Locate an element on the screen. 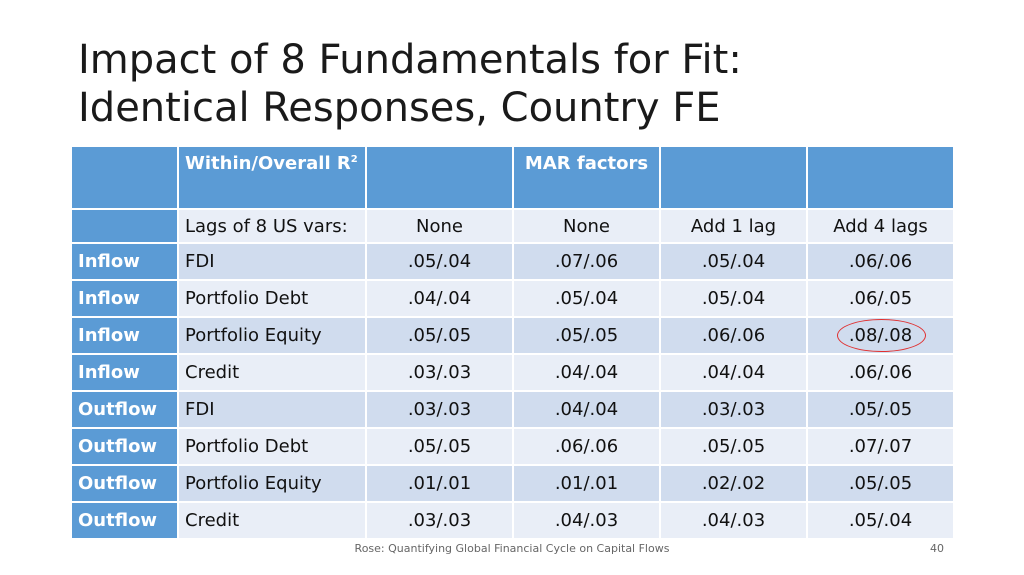 The height and width of the screenshot is (575, 1024). value-cell: .07/.06 is located at coordinates (586, 261).